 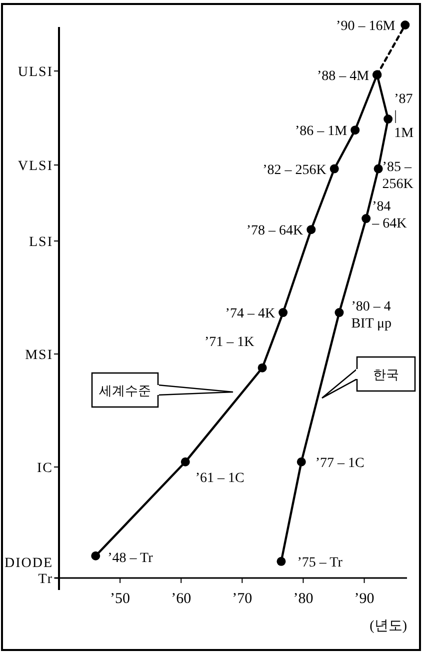 What do you see at coordinates (242, 599) in the screenshot?
I see `x-tick-label: ’70` at bounding box center [242, 599].